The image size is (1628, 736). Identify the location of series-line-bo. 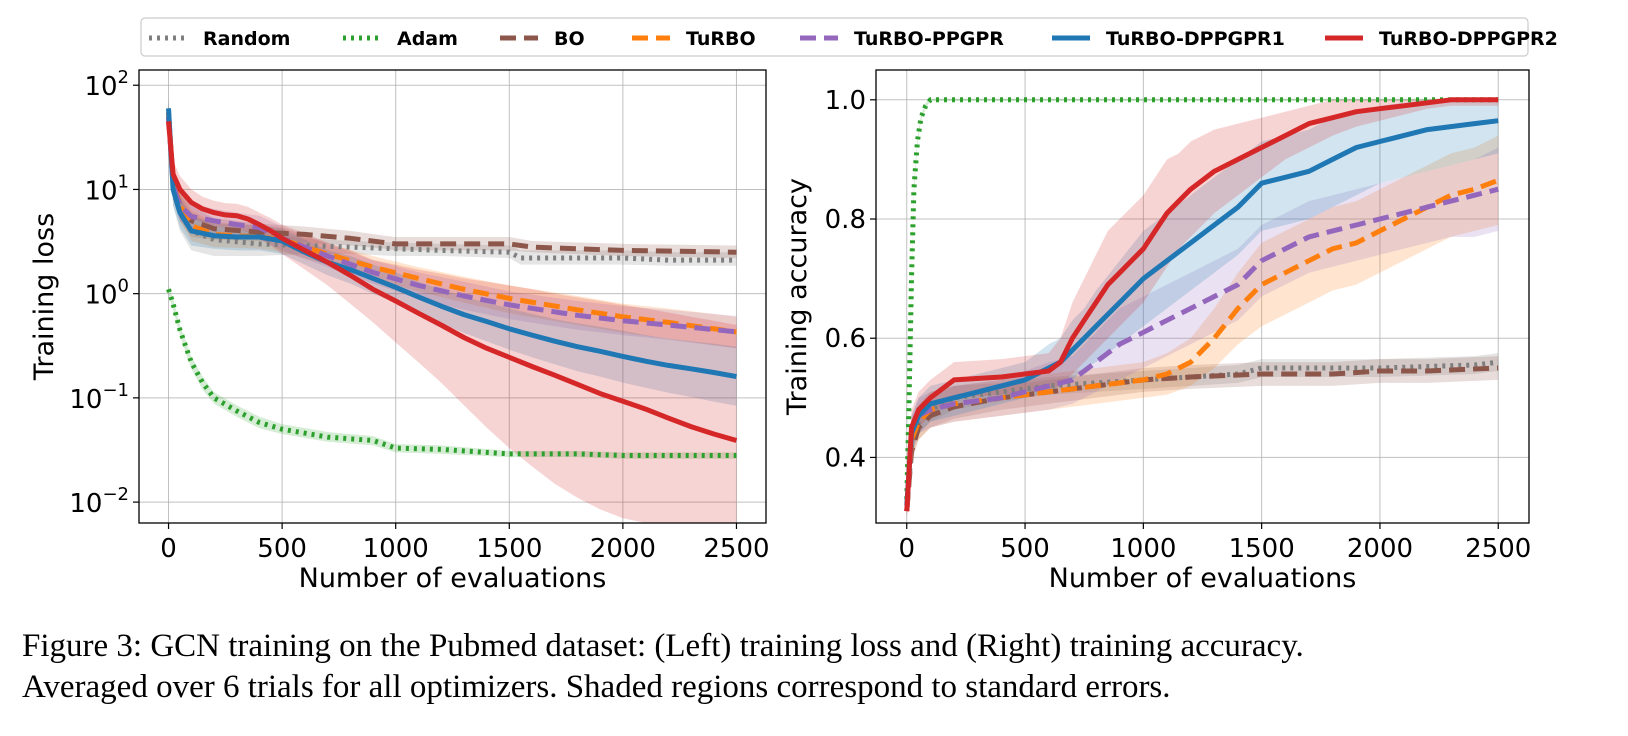
(451, 185).